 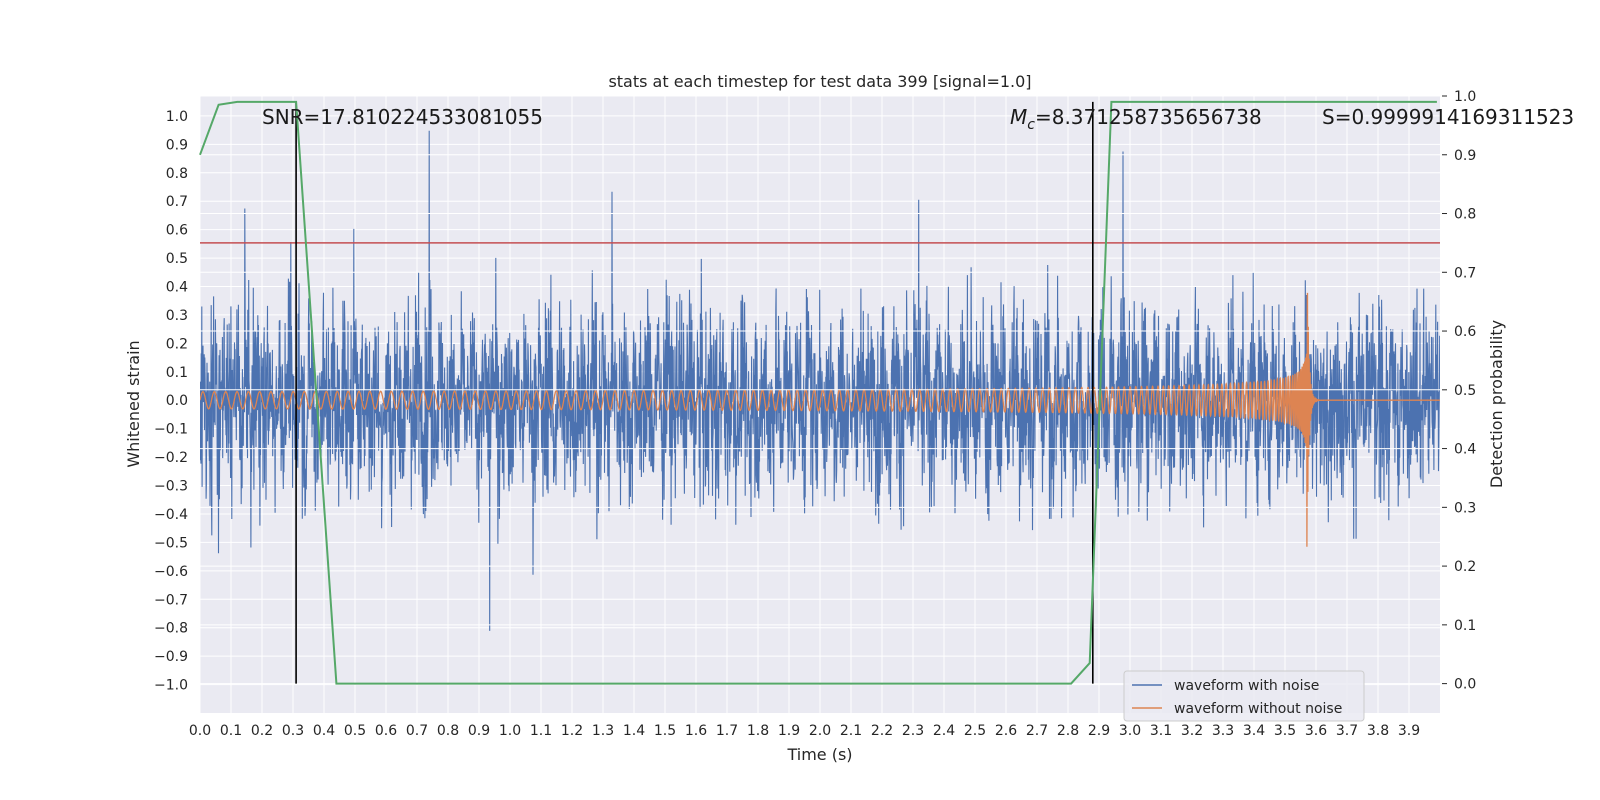 I want to click on chirp-mass-subscript: c, so click(x=1031, y=125).